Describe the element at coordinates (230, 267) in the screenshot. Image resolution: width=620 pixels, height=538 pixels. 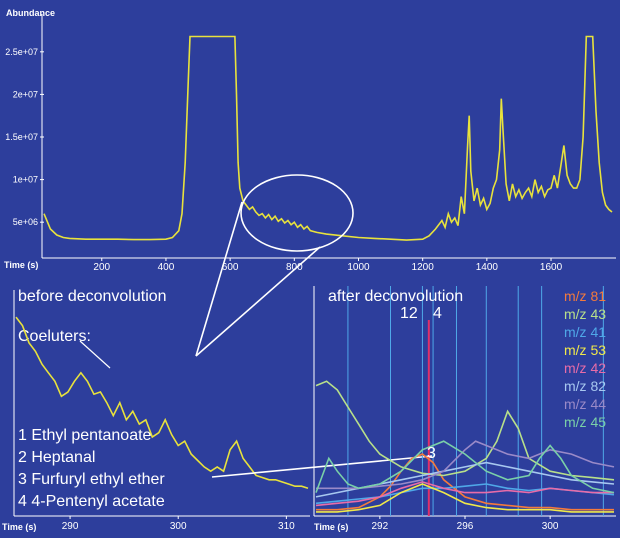
I see `x-tick-label: 600` at that location.